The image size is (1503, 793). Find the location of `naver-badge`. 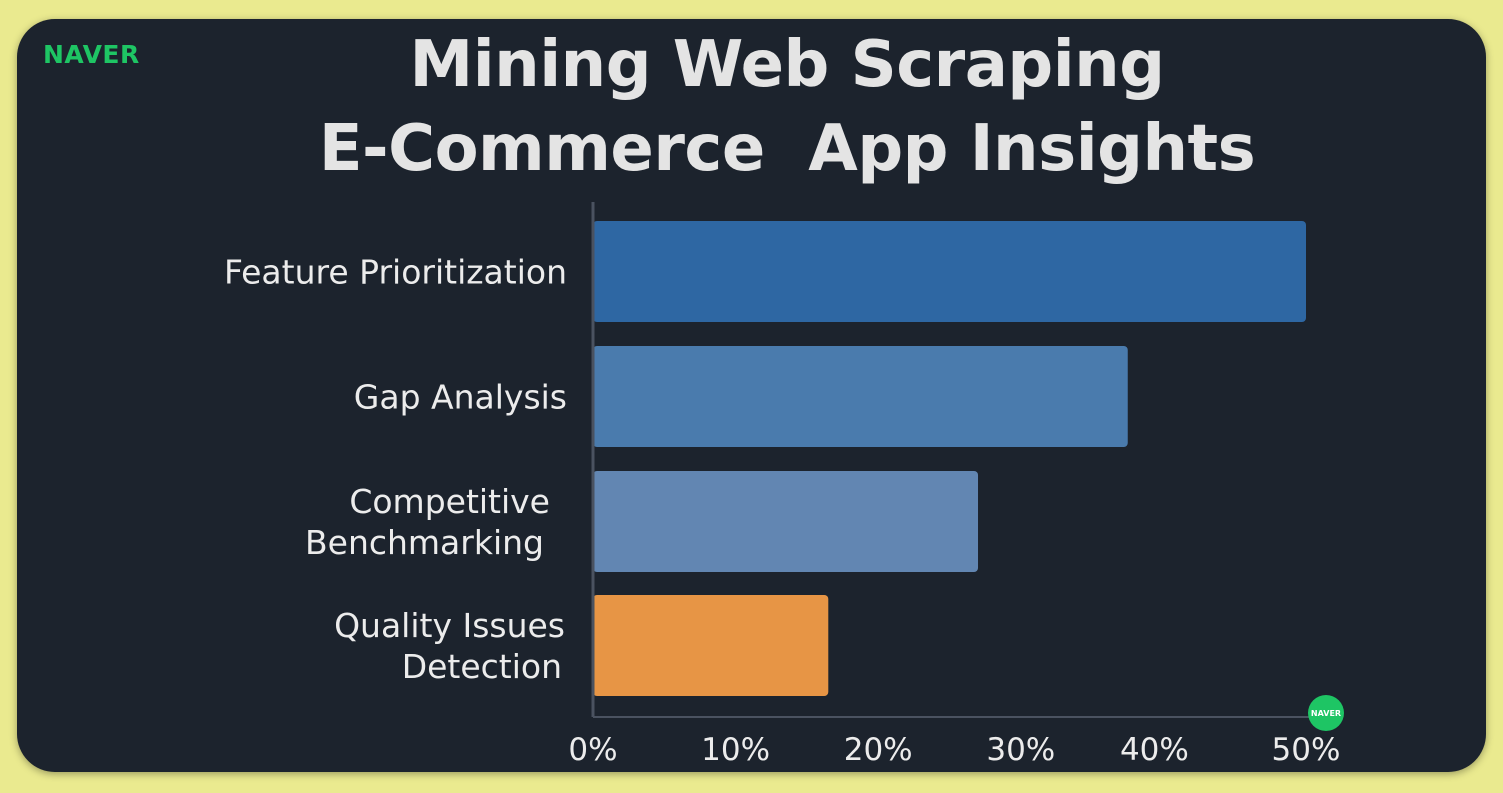

naver-badge is located at coordinates (1326, 713).